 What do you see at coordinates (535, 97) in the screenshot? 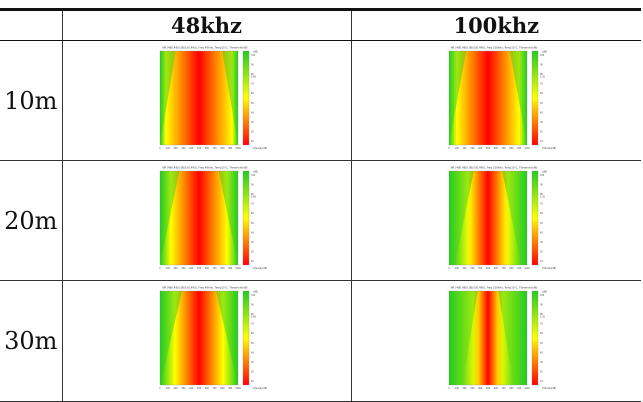
I see `colorbar` at bounding box center [535, 97].